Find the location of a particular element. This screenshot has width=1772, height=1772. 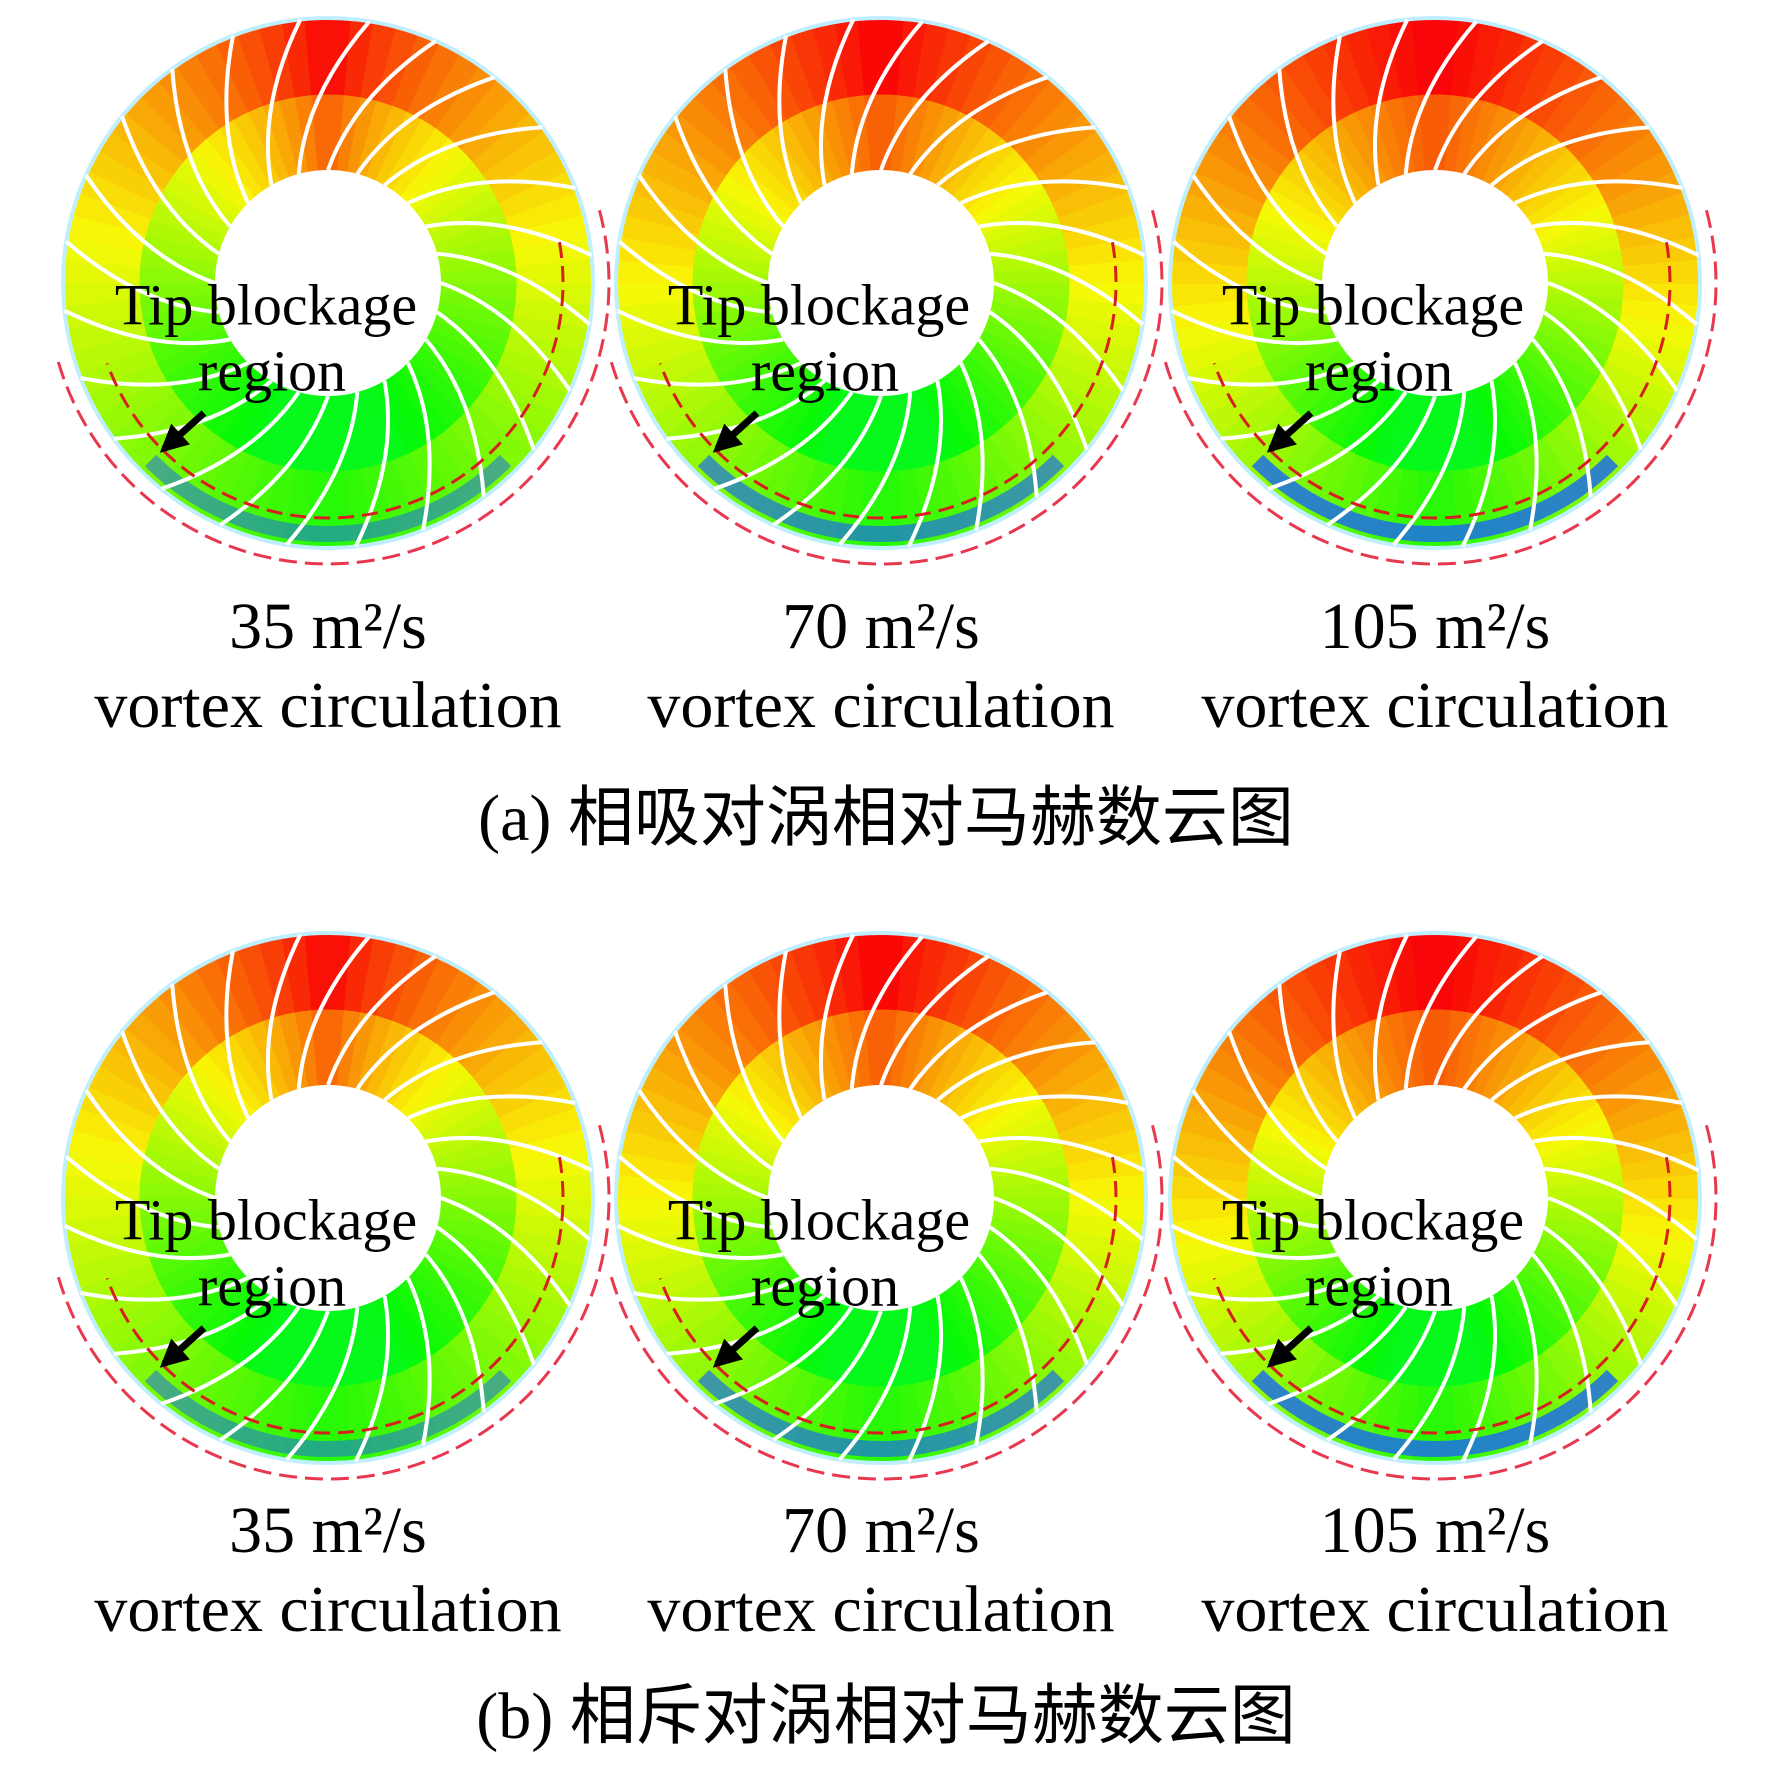

panel-caption: (b) 相斥对涡相对马赫数云图 is located at coordinates (885, 1716).